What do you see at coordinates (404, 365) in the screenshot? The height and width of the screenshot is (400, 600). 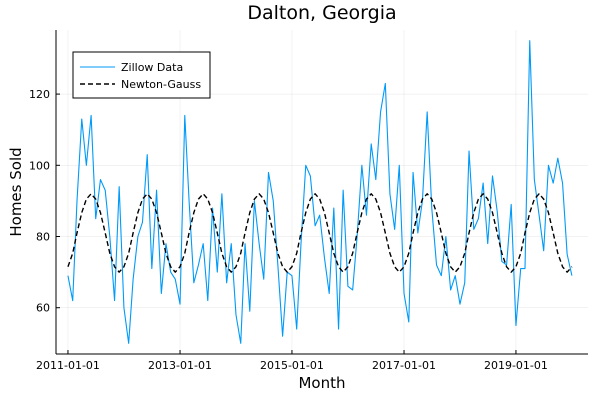 I see `x-tick-label: 2017-01-01` at bounding box center [404, 365].